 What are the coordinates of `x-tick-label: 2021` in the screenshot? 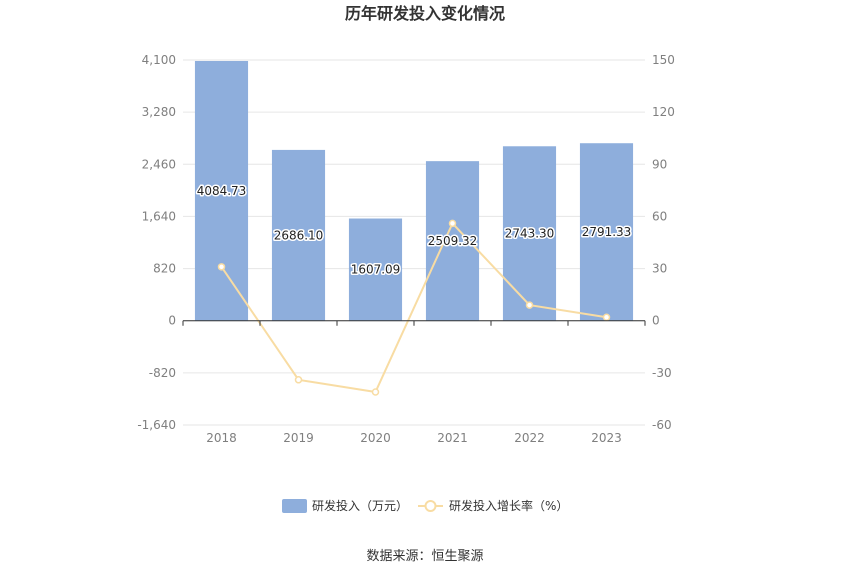 It's located at (452, 438).